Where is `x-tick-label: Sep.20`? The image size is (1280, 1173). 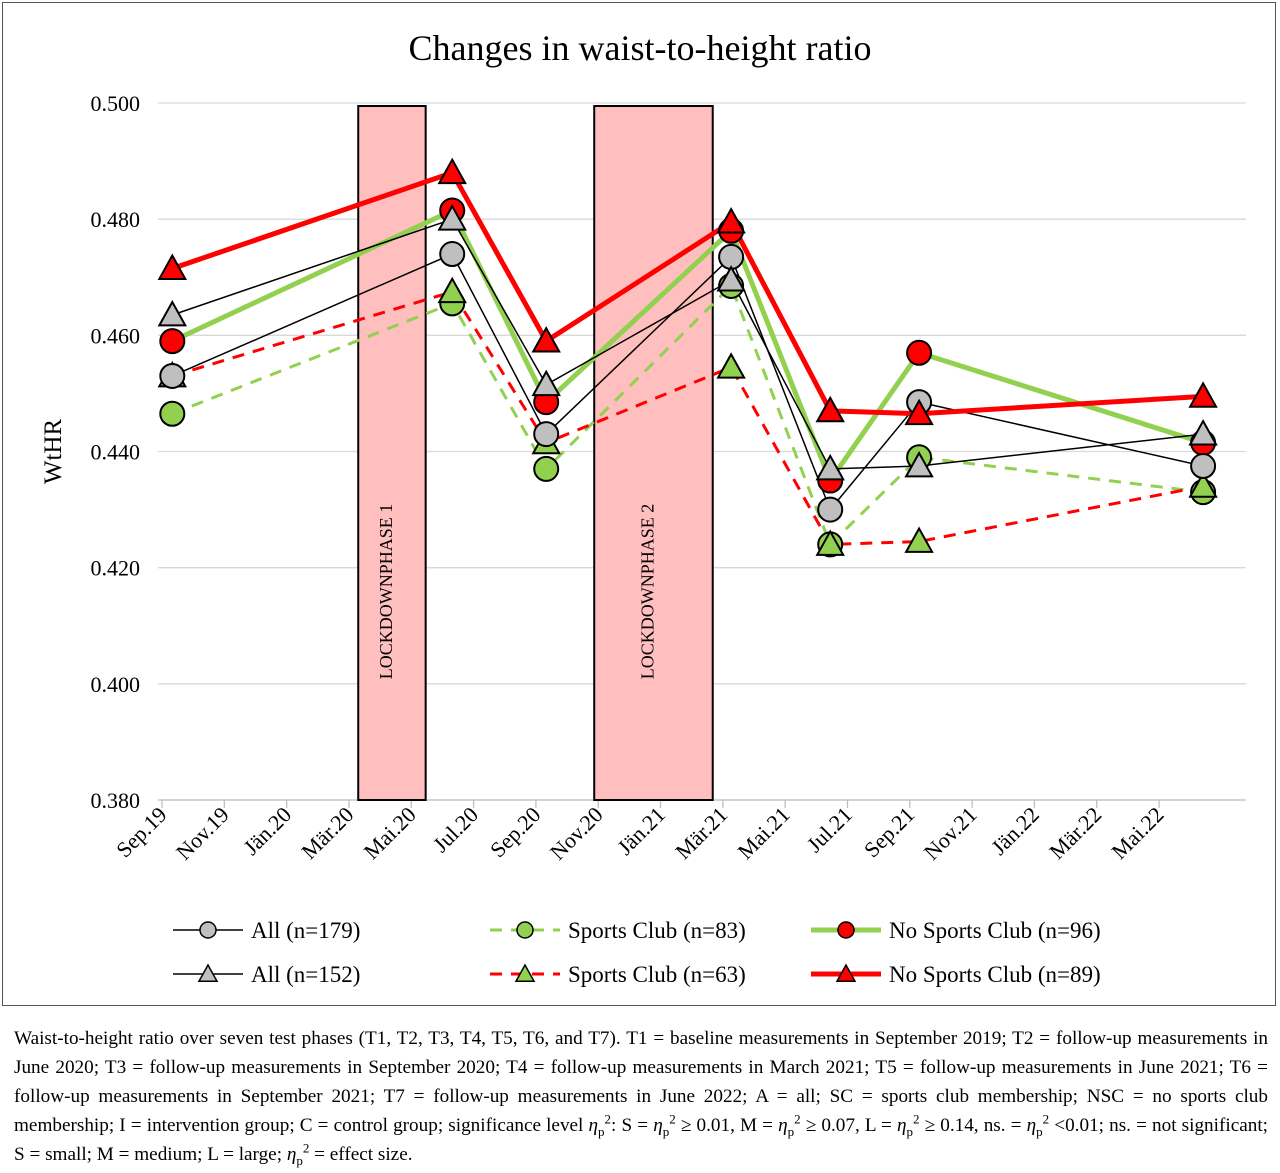 x-tick-label: Sep.20 is located at coordinates (515, 832).